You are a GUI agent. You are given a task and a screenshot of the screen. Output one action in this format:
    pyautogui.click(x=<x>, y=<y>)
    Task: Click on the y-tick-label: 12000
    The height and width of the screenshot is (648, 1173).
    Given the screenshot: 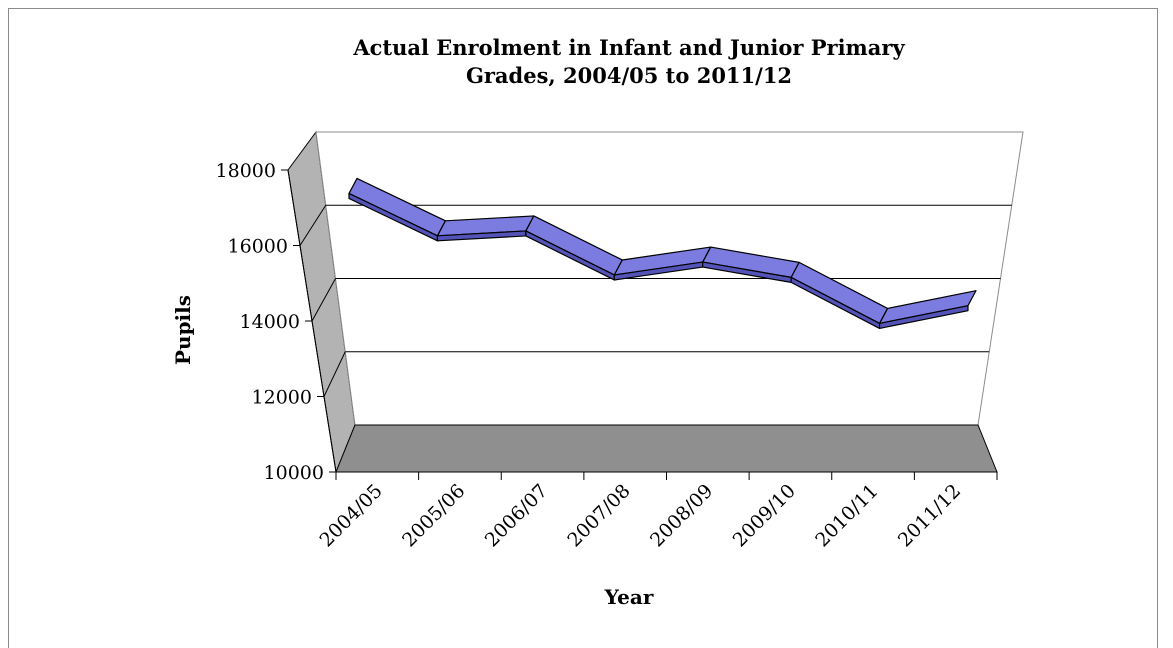 What is the action you would take?
    pyautogui.click(x=282, y=398)
    